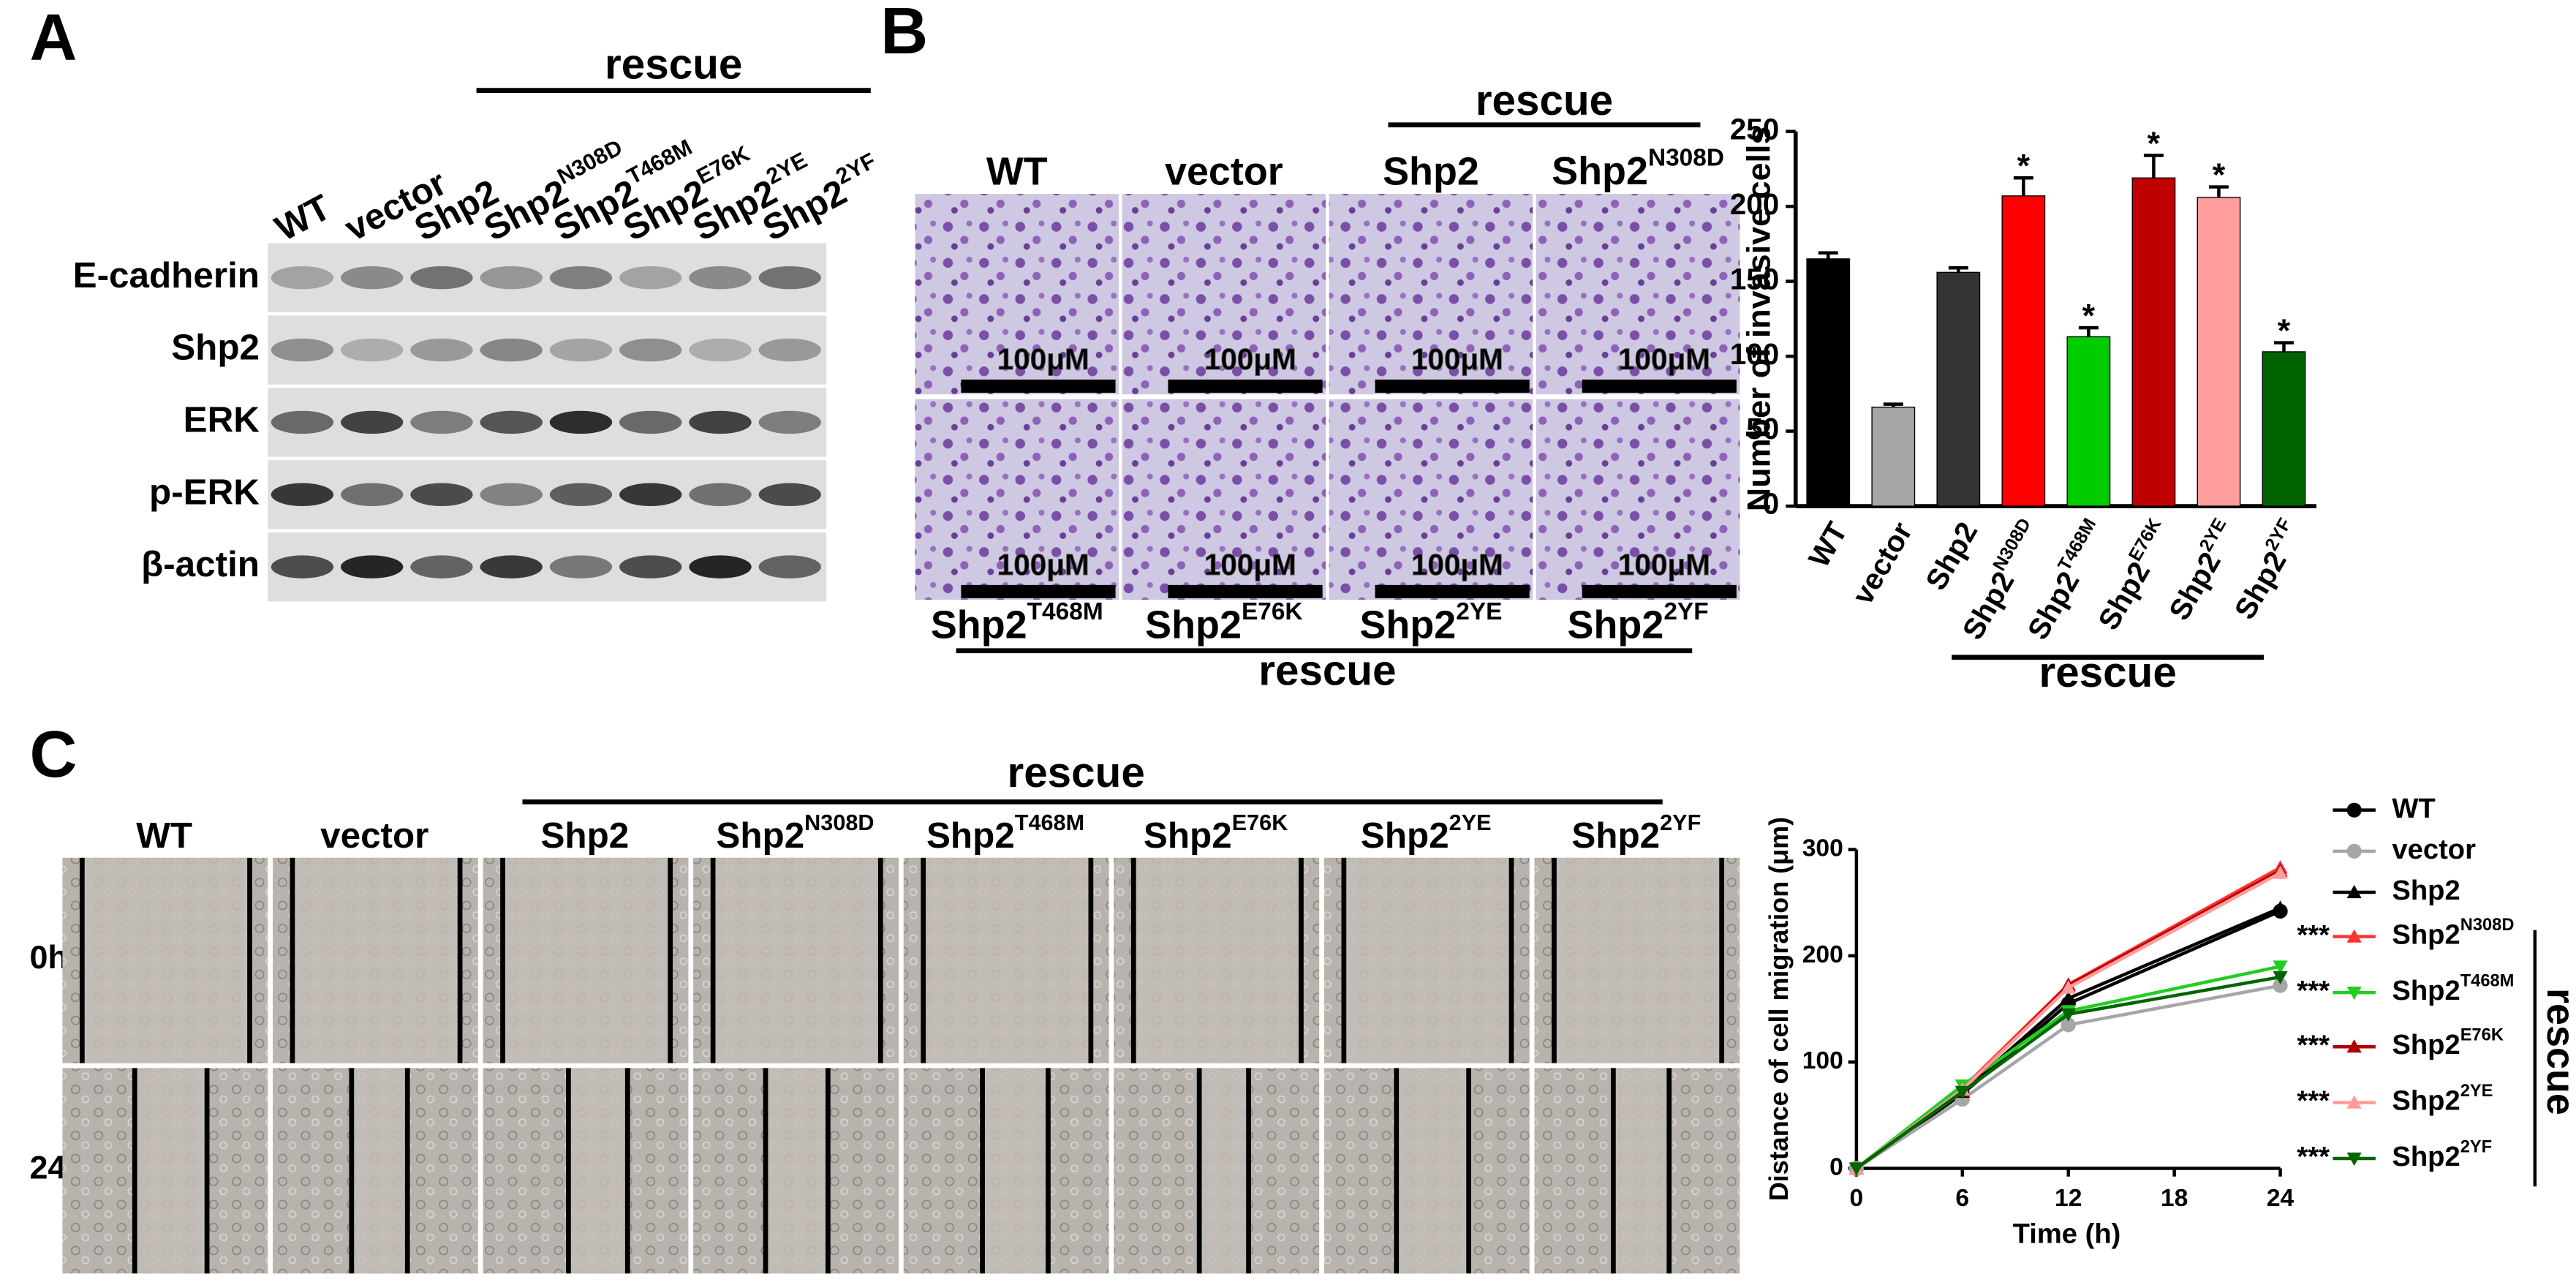  What do you see at coordinates (204, 492) in the screenshot?
I see `blot-row-label: p-ERK` at bounding box center [204, 492].